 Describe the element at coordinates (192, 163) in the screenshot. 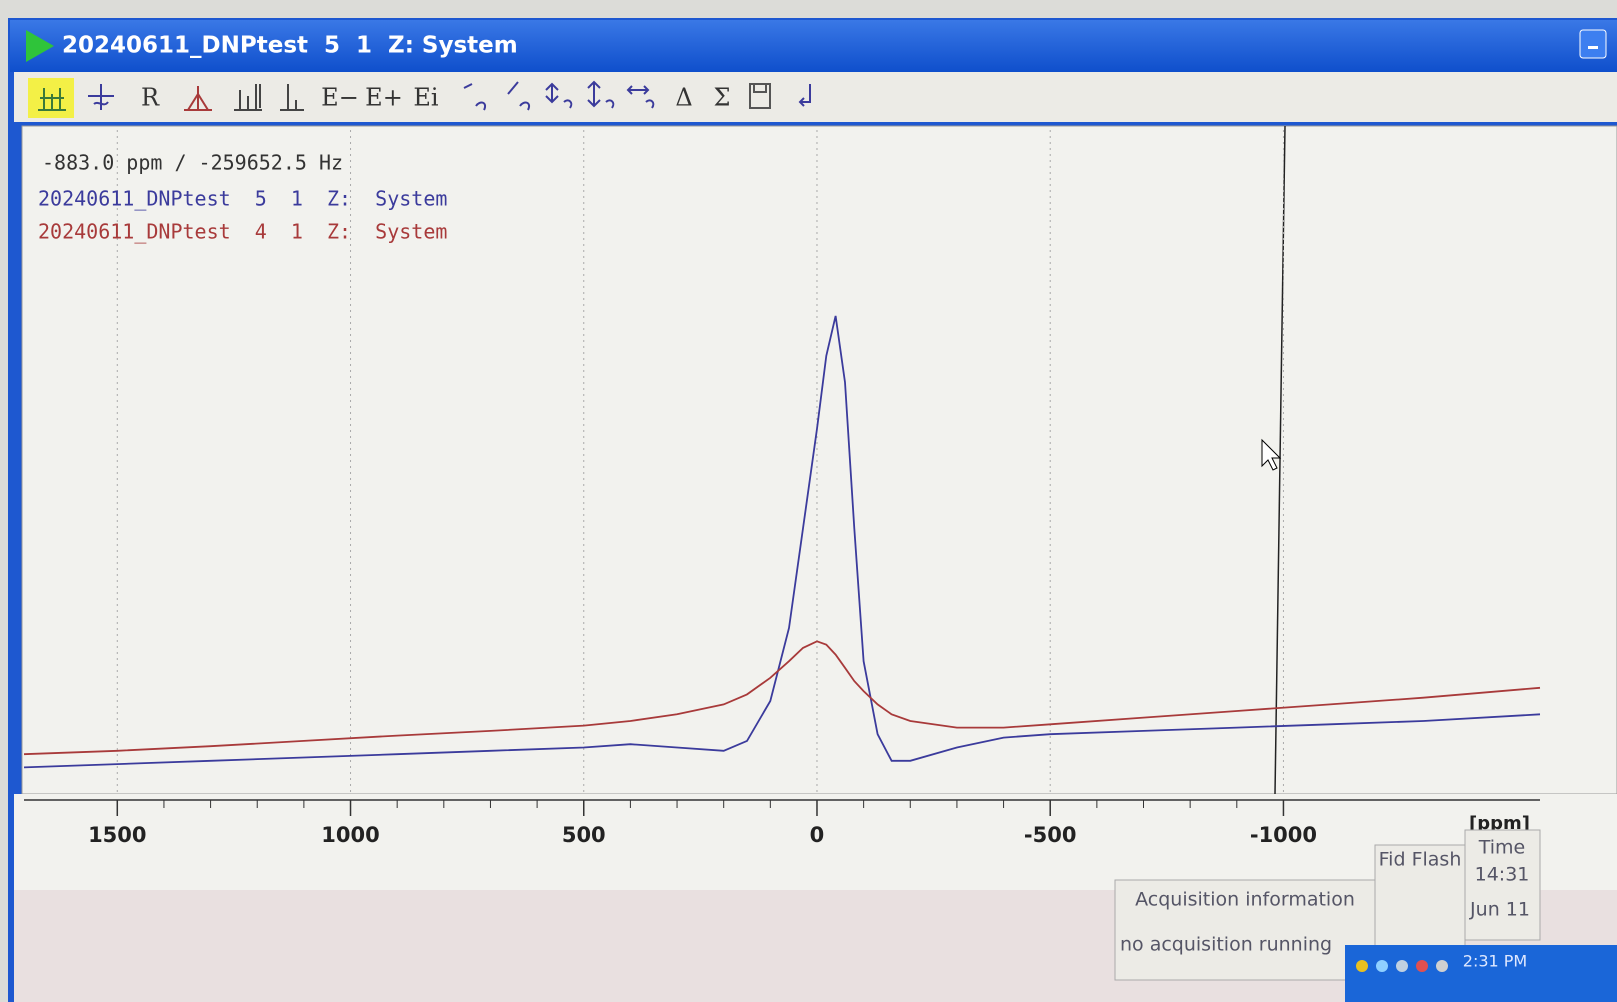

I see `cursor-readout: -883.0 ppm / -259652.5 Hz` at that location.